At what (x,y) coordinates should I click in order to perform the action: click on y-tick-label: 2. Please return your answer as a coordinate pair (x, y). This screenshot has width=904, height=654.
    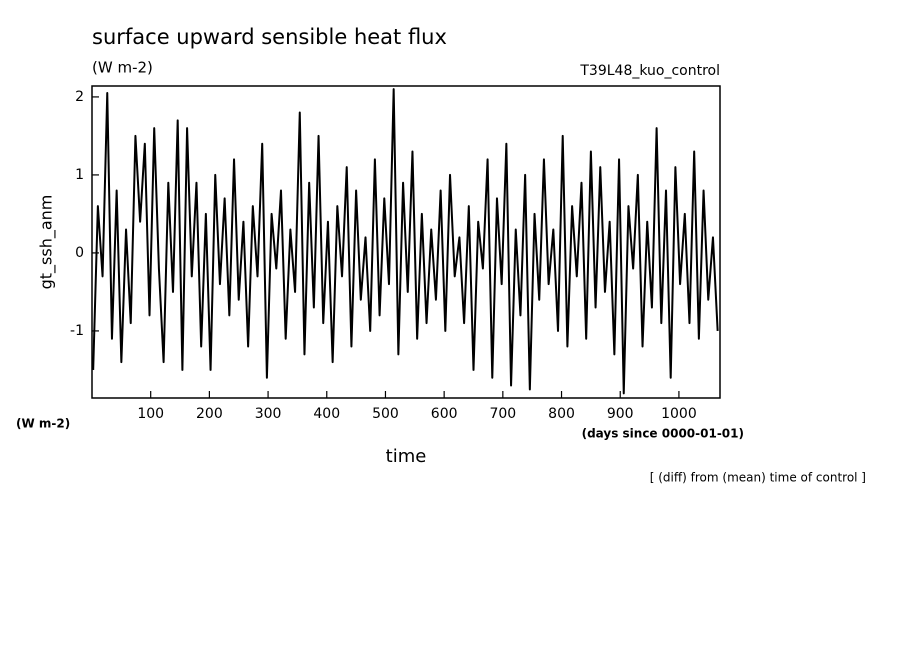
    Looking at the image, I should click on (79, 97).